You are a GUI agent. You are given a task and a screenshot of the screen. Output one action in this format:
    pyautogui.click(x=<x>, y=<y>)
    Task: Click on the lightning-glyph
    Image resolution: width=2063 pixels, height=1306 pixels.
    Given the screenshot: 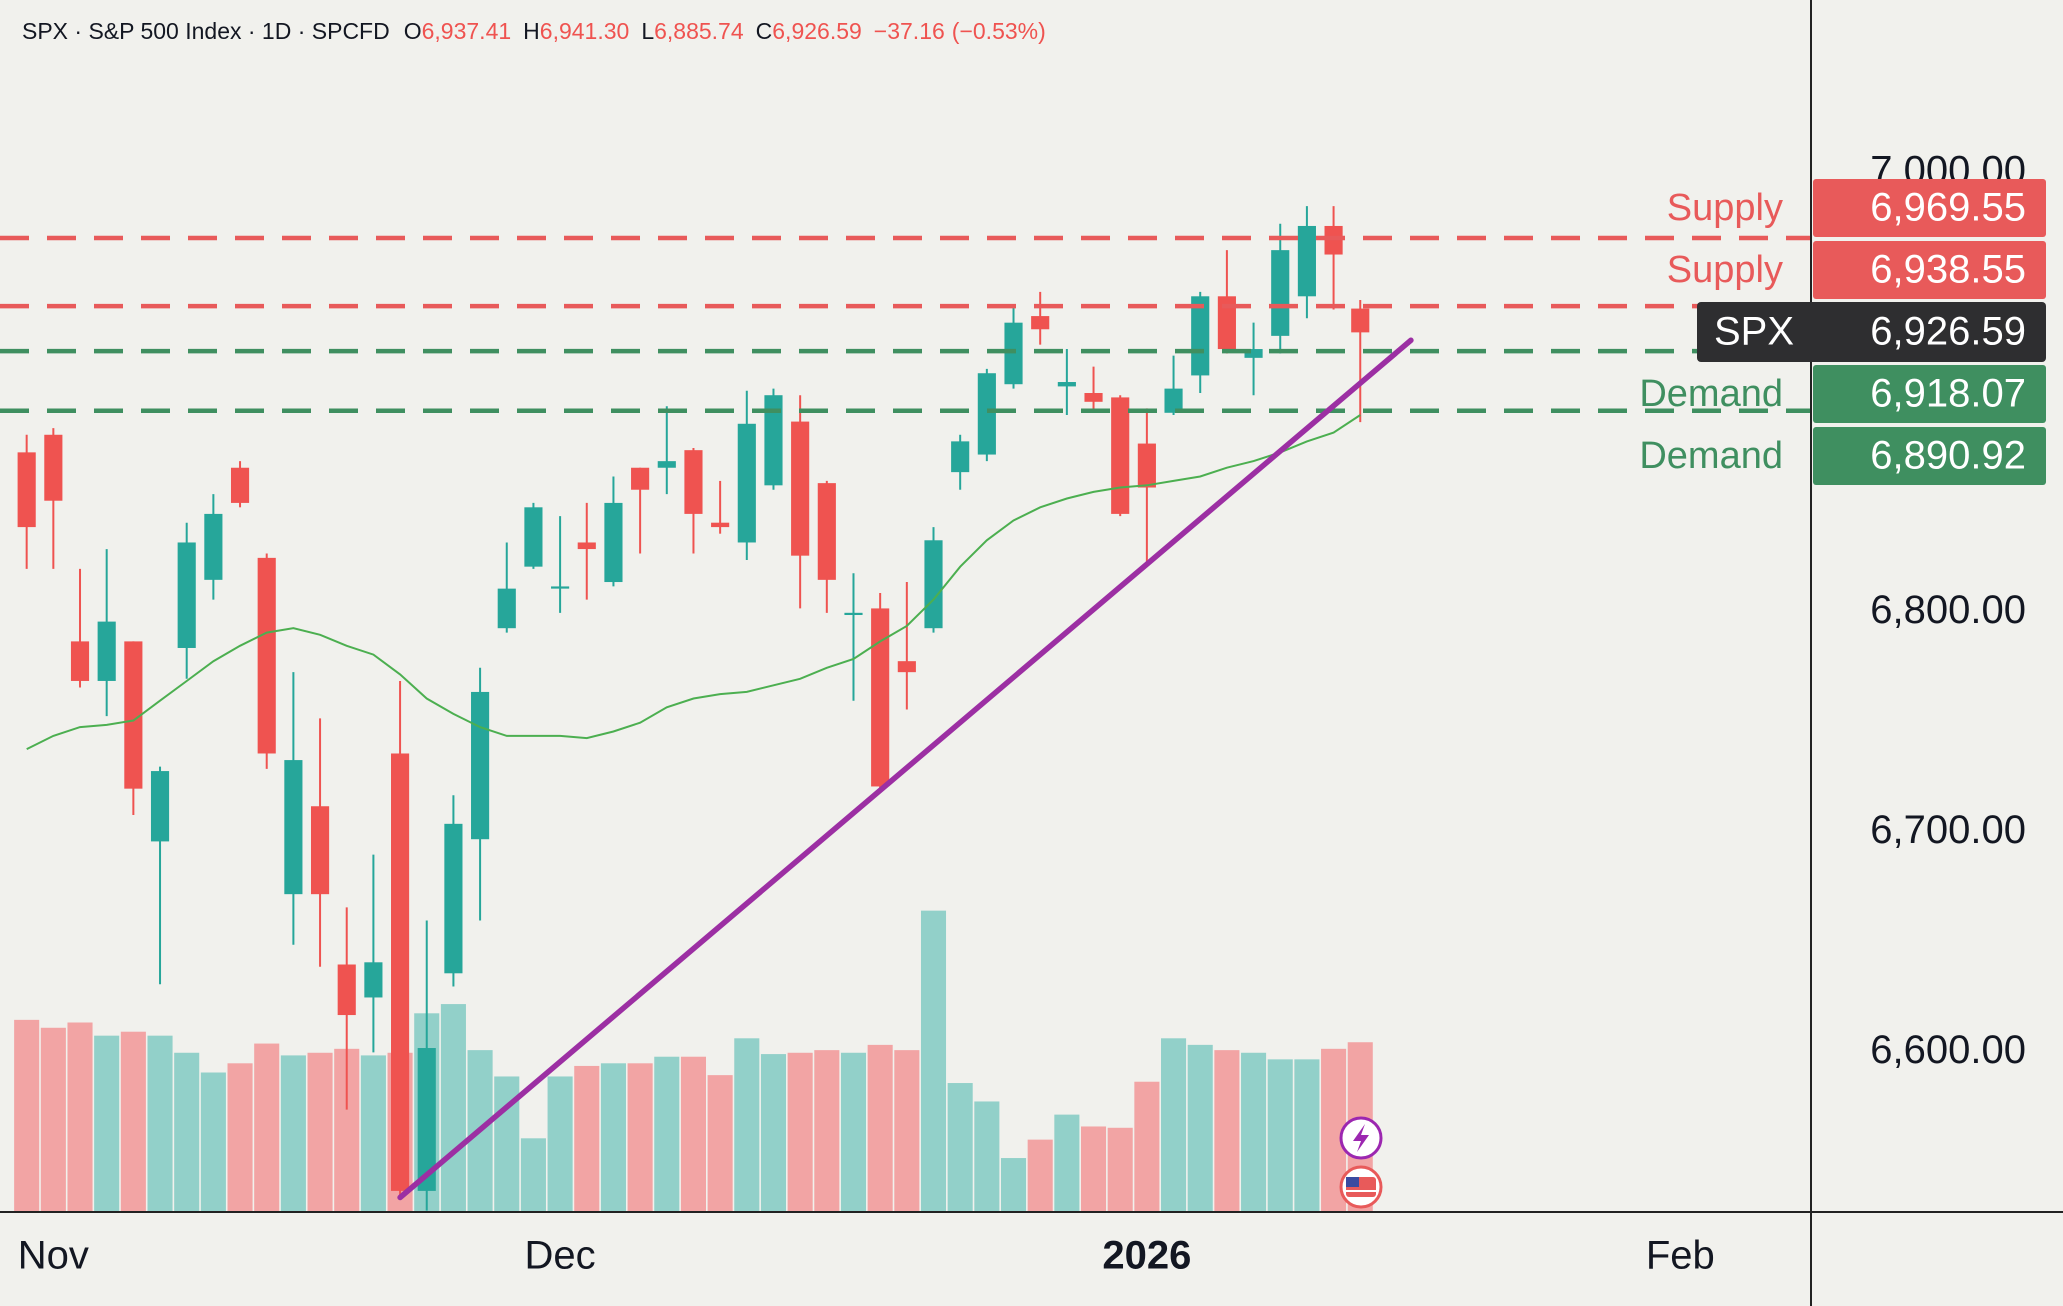 What is the action you would take?
    pyautogui.click(x=1361, y=1138)
    